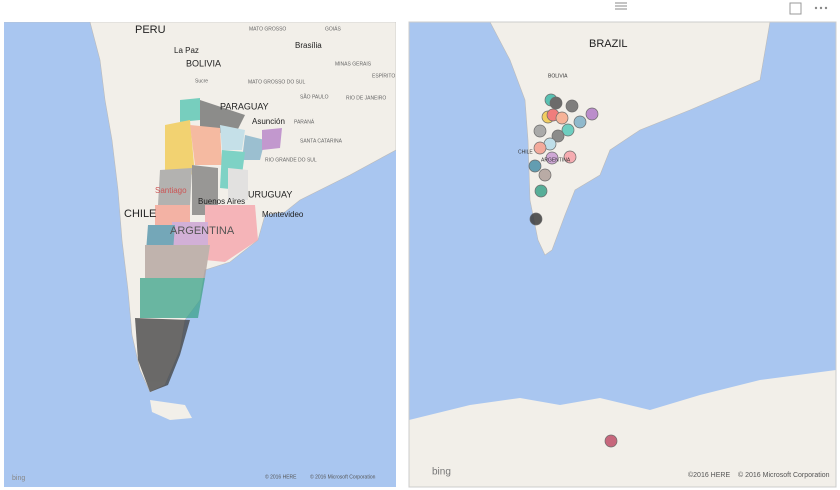 The height and width of the screenshot is (490, 840). I want to click on region-label: ESPÍRITO SANTO, so click(393, 75).